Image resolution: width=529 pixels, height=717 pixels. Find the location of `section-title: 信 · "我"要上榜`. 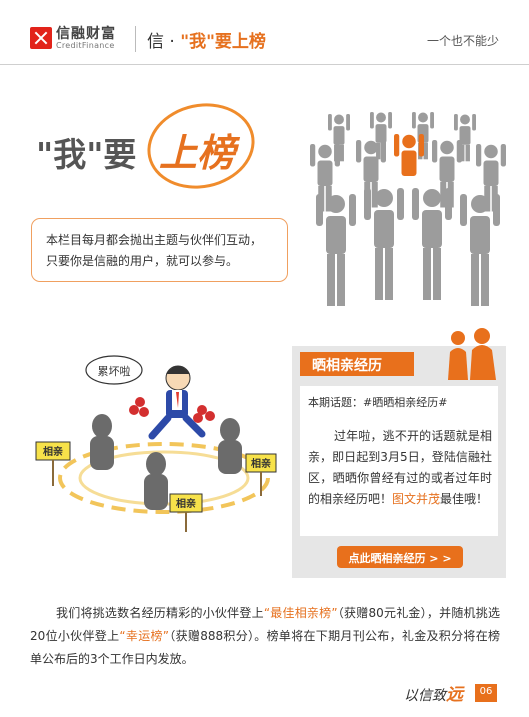

section-title: 信 · "我"要上榜 is located at coordinates (206, 39).